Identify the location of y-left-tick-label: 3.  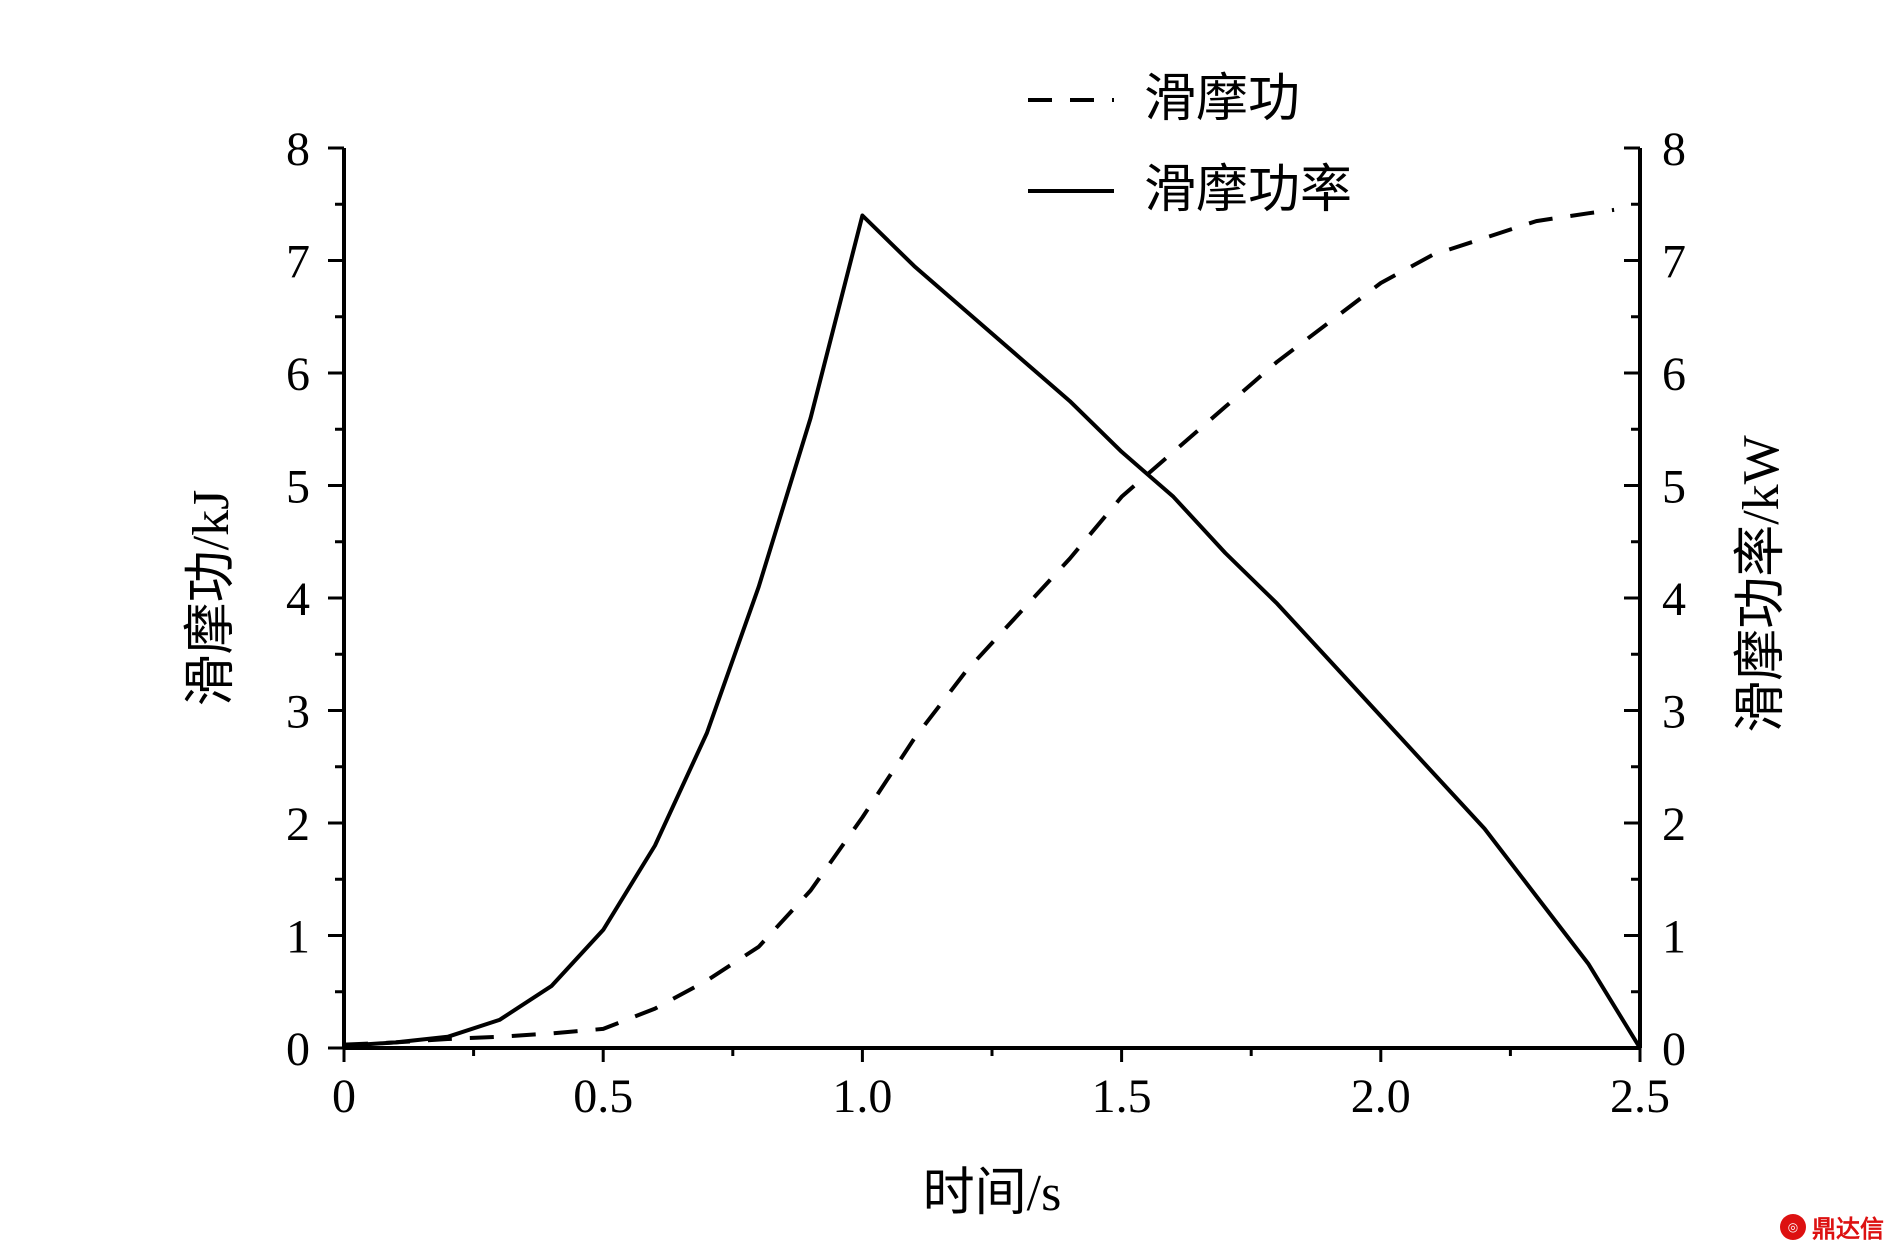
(298, 712).